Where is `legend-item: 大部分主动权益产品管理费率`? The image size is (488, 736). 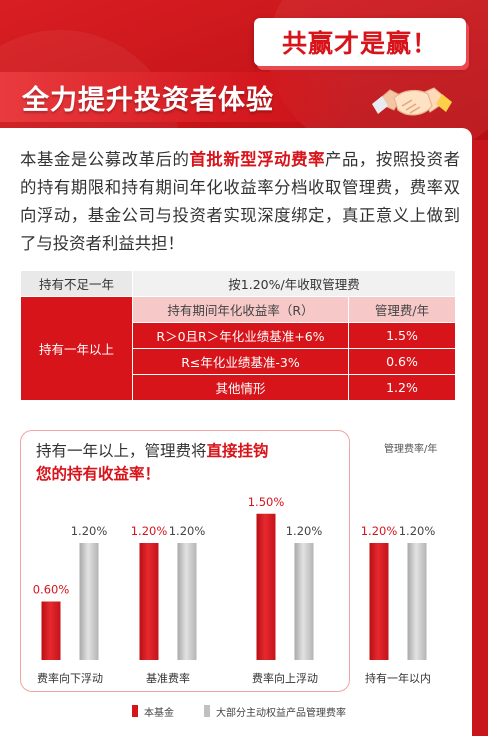 legend-item: 大部分主动权益产品管理费率 is located at coordinates (275, 711).